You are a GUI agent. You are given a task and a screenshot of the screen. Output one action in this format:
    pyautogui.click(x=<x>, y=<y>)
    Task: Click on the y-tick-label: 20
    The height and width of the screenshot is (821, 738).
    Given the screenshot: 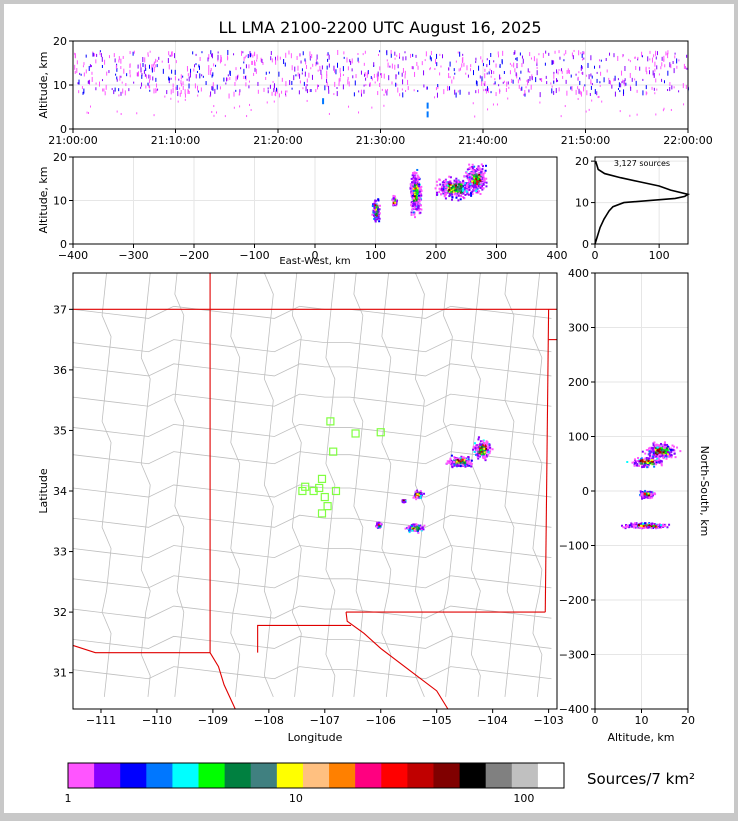 What is the action you would take?
    pyautogui.click(x=60, y=157)
    